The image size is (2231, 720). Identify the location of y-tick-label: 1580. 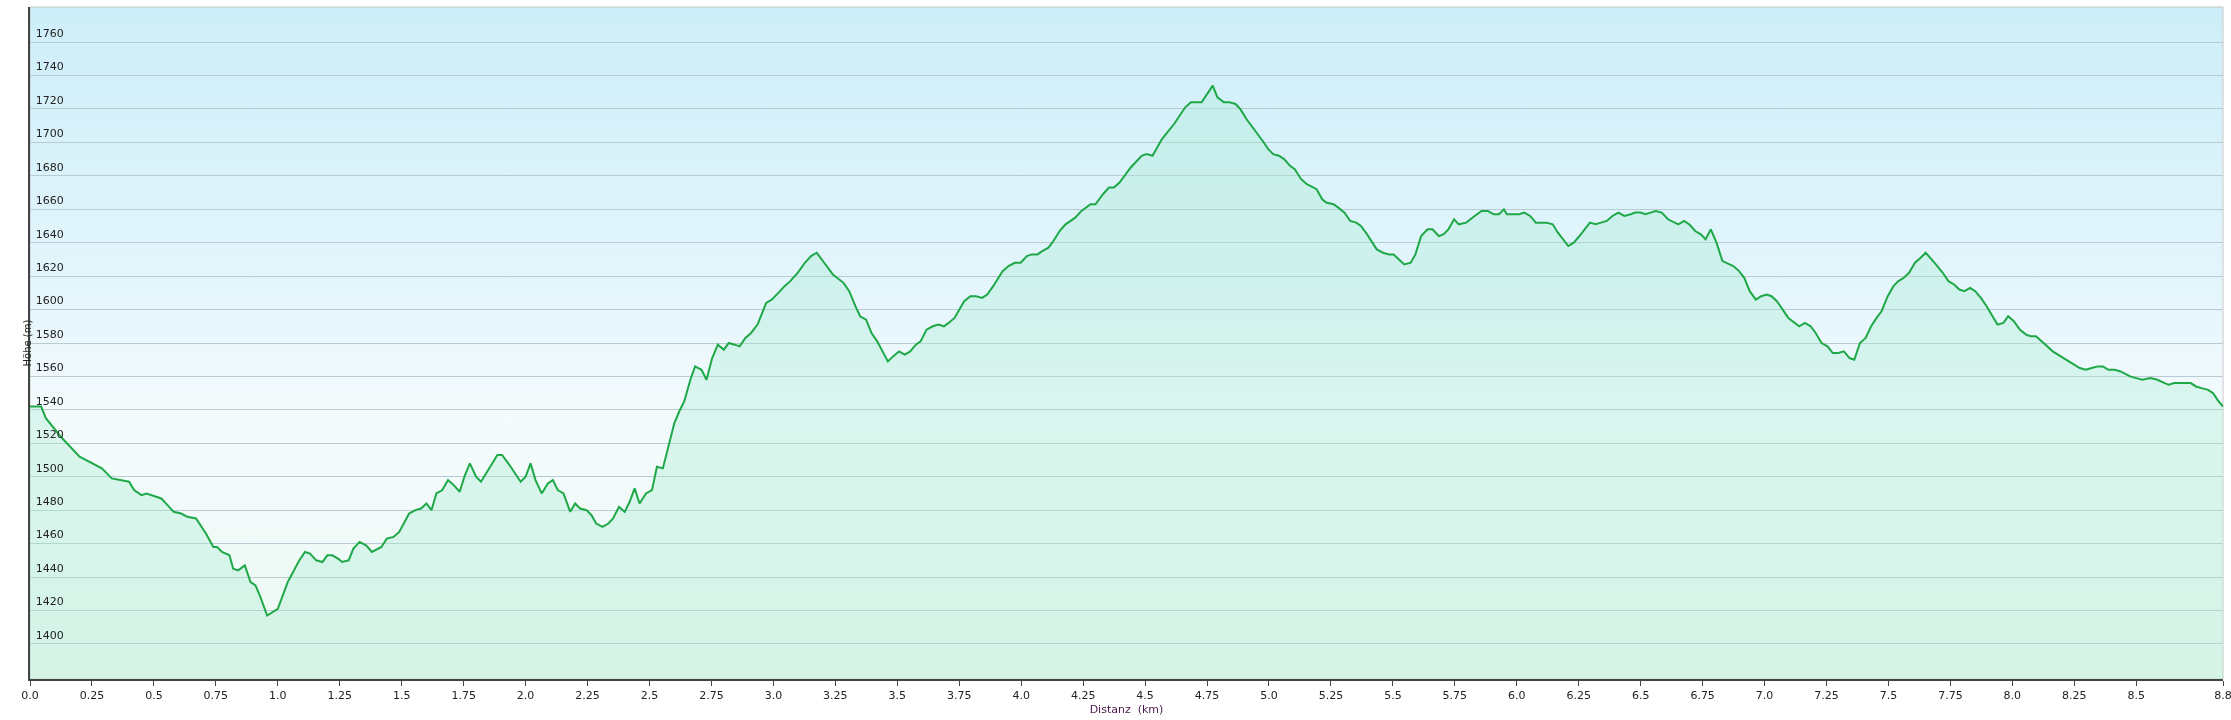
(49, 334).